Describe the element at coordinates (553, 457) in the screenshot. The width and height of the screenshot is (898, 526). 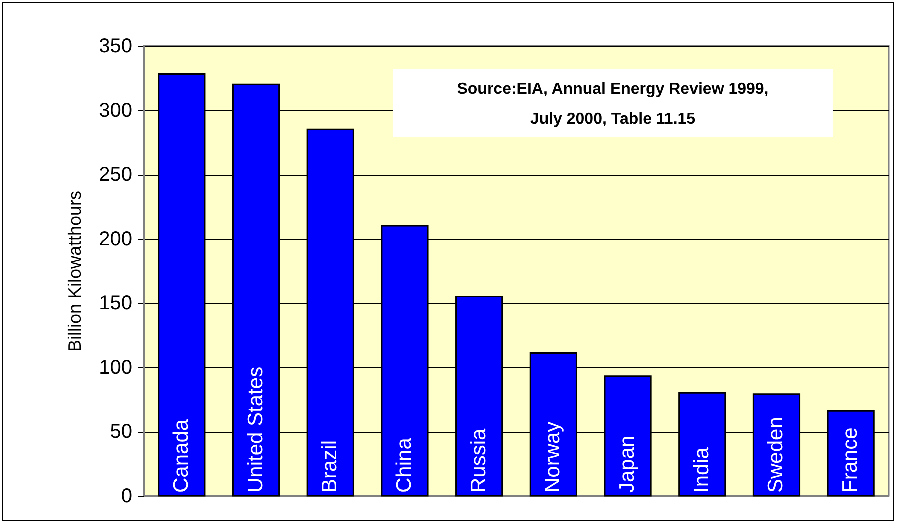
I see `x-tick-label: Norway` at that location.